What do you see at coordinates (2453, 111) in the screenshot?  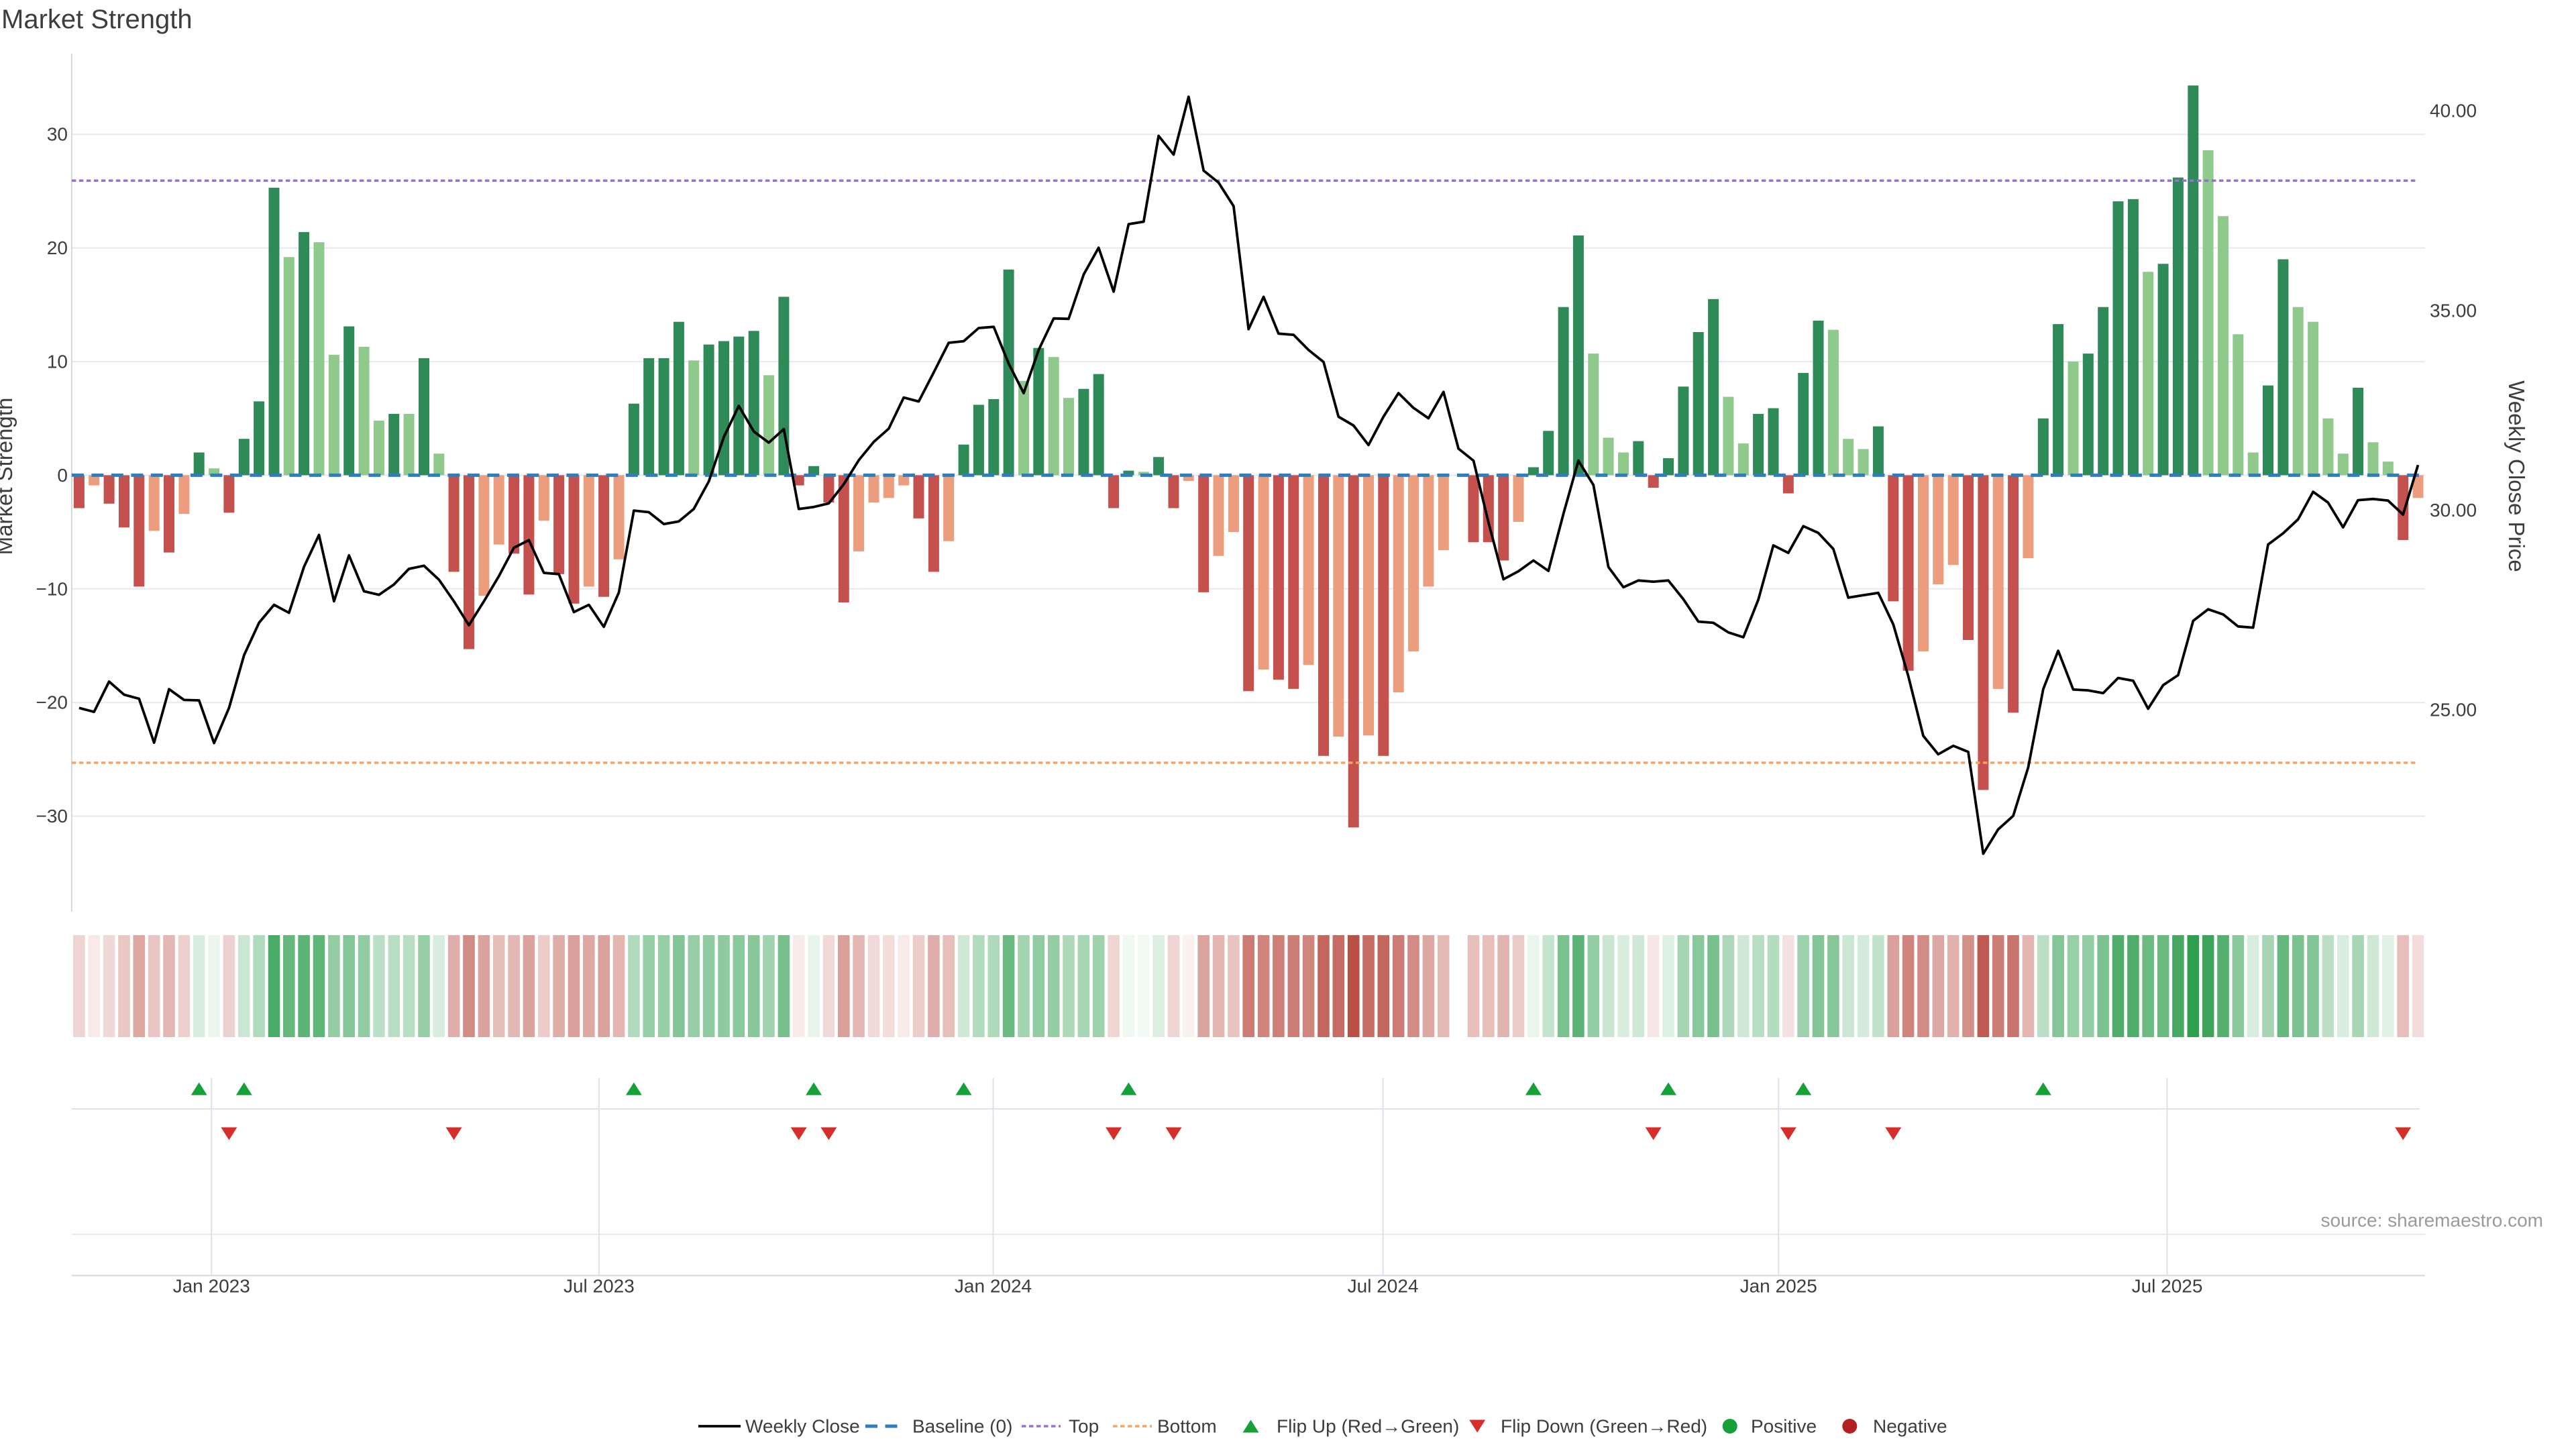 I see `svg-text: 40.00` at bounding box center [2453, 111].